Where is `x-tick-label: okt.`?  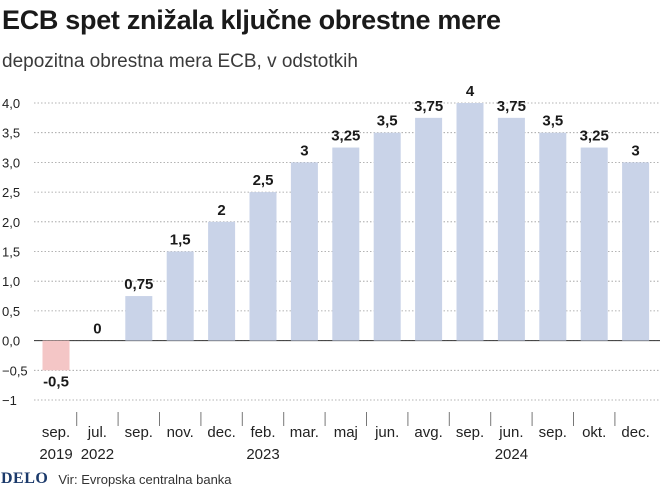 x-tick-label: okt. is located at coordinates (594, 432).